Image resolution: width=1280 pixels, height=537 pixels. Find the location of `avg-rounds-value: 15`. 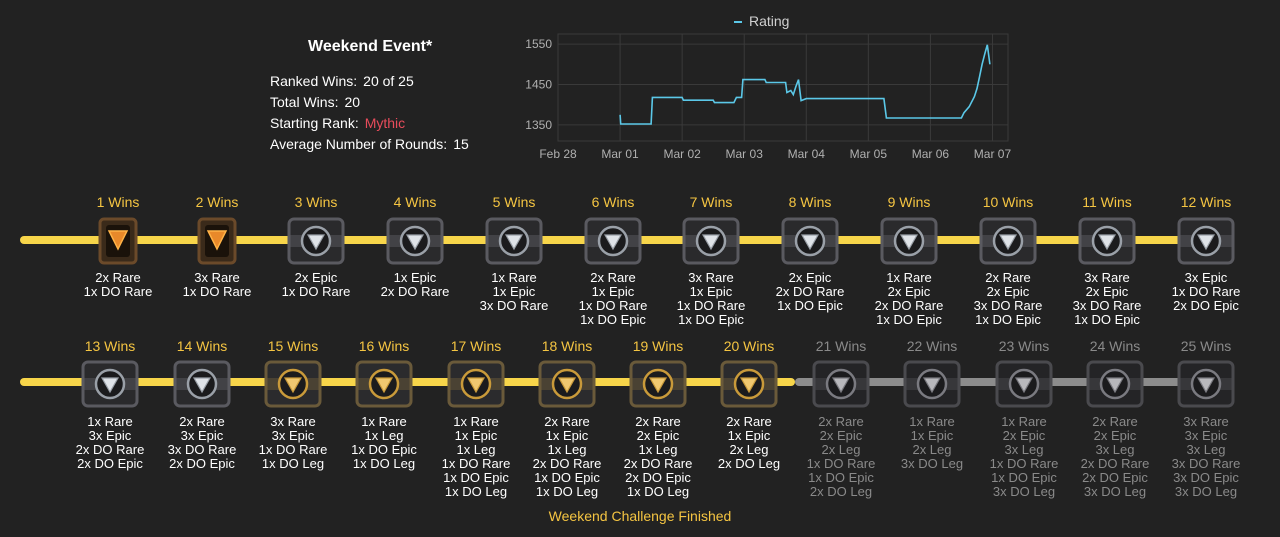

avg-rounds-value: 15 is located at coordinates (461, 144).